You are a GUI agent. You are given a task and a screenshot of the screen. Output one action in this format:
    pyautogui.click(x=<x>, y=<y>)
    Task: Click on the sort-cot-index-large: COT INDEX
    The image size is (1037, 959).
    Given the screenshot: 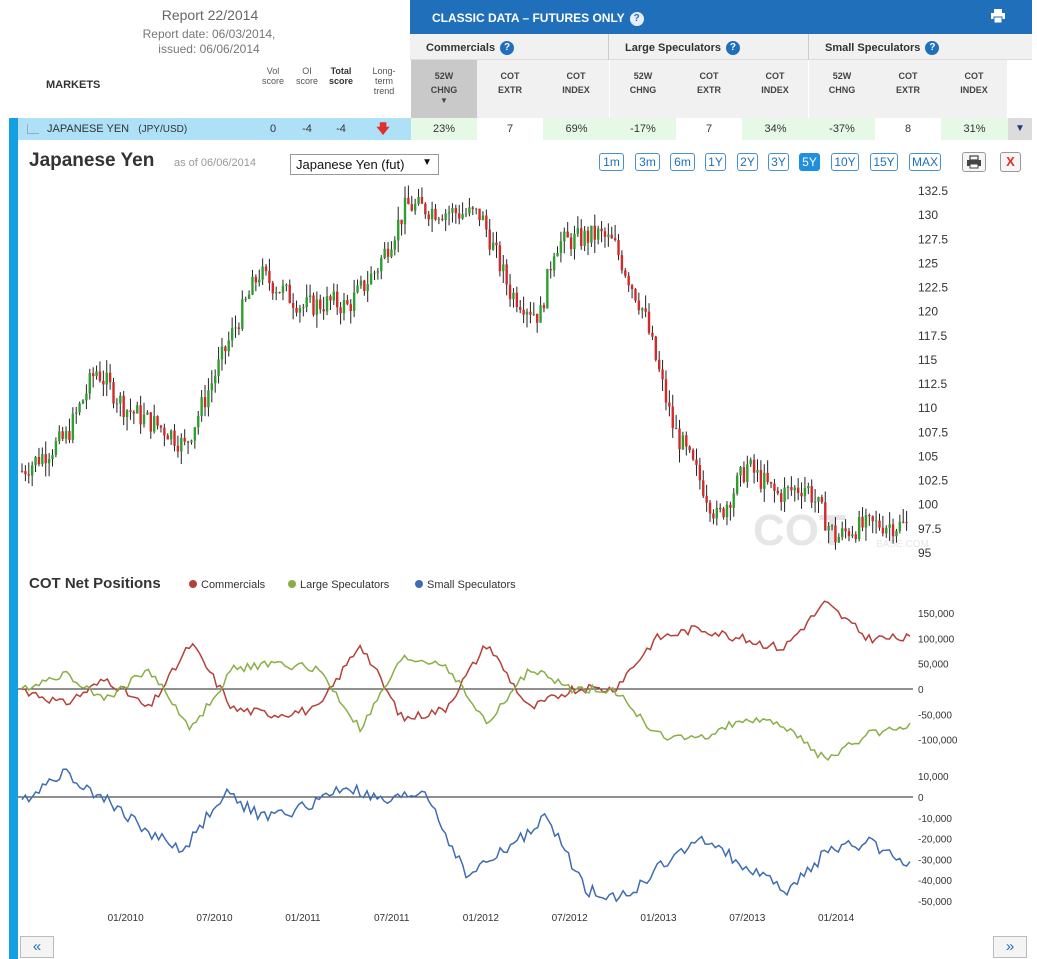 What is the action you would take?
    pyautogui.click(x=775, y=89)
    